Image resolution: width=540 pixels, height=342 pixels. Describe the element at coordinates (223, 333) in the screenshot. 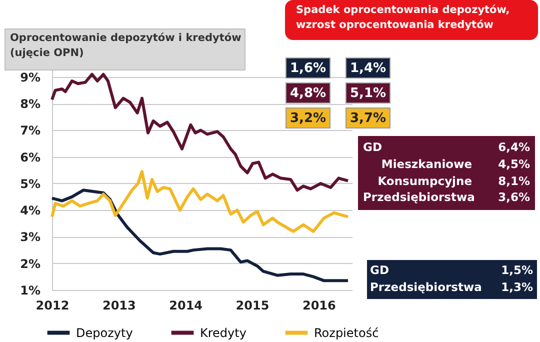

I see `legend-label: Kredyty` at that location.